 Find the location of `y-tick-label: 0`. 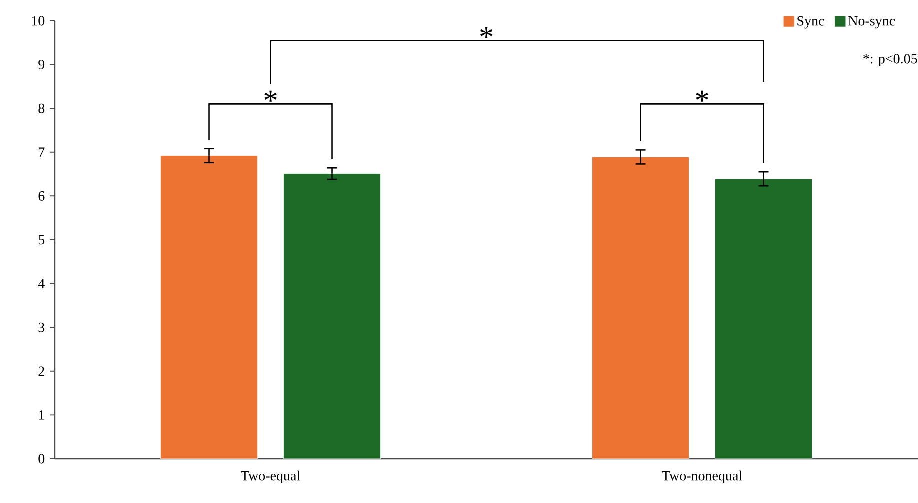

y-tick-label: 0 is located at coordinates (41, 459).